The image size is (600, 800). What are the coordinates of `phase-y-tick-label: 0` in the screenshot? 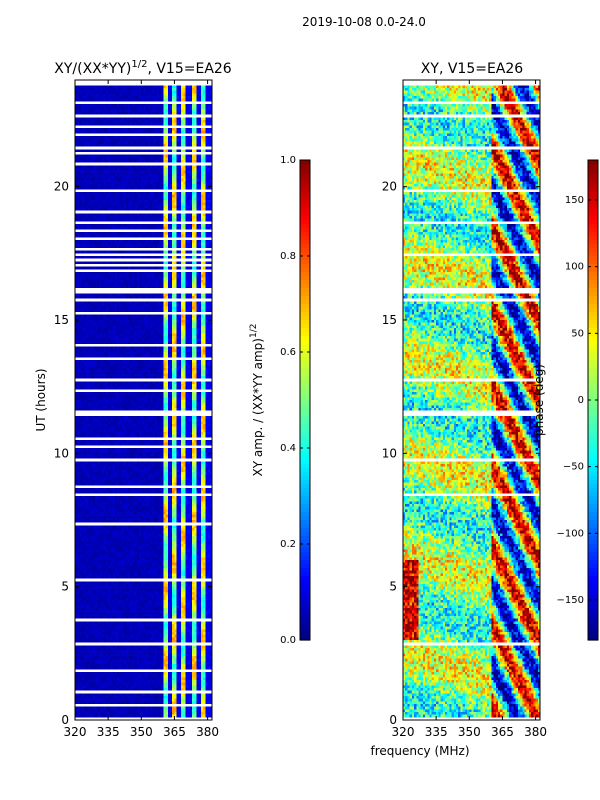 It's located at (393, 720).